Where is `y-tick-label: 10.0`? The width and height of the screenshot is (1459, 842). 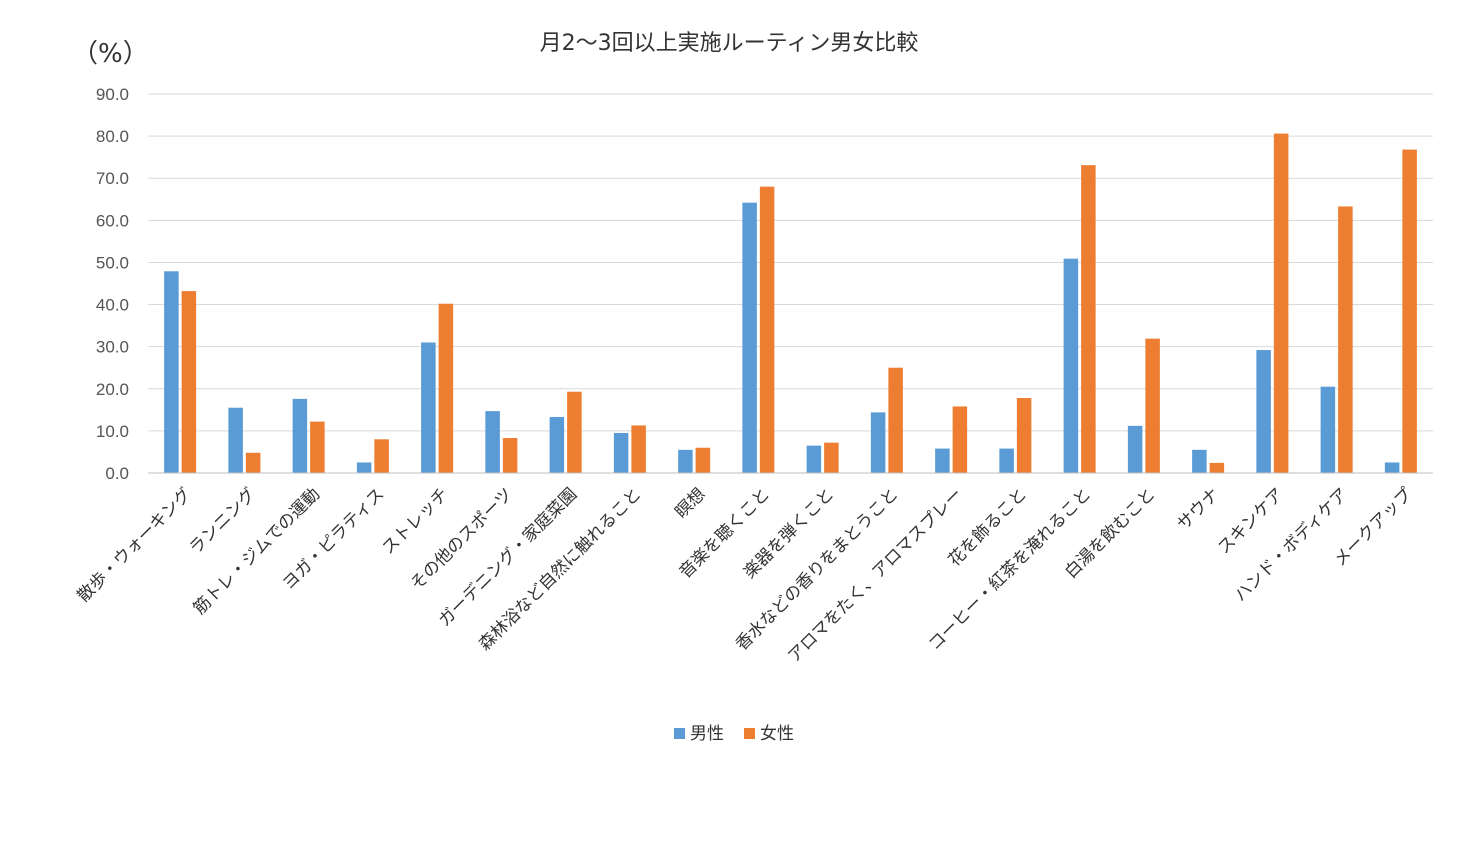
y-tick-label: 10.0 is located at coordinates (112, 431).